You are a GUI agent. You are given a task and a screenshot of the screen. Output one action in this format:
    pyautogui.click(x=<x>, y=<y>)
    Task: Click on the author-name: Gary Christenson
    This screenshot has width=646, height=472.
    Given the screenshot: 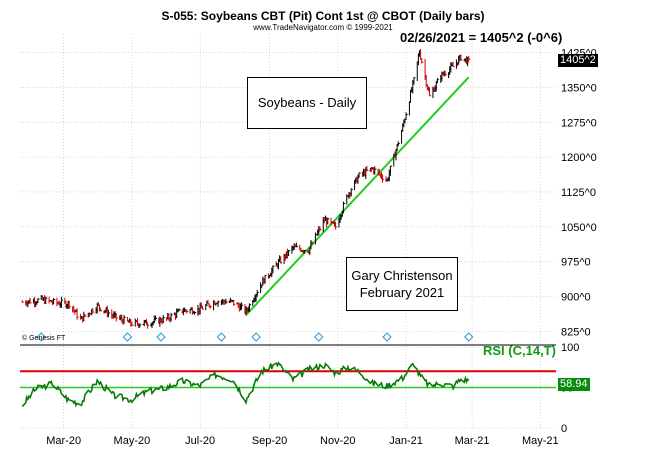 What is the action you would take?
    pyautogui.click(x=402, y=275)
    